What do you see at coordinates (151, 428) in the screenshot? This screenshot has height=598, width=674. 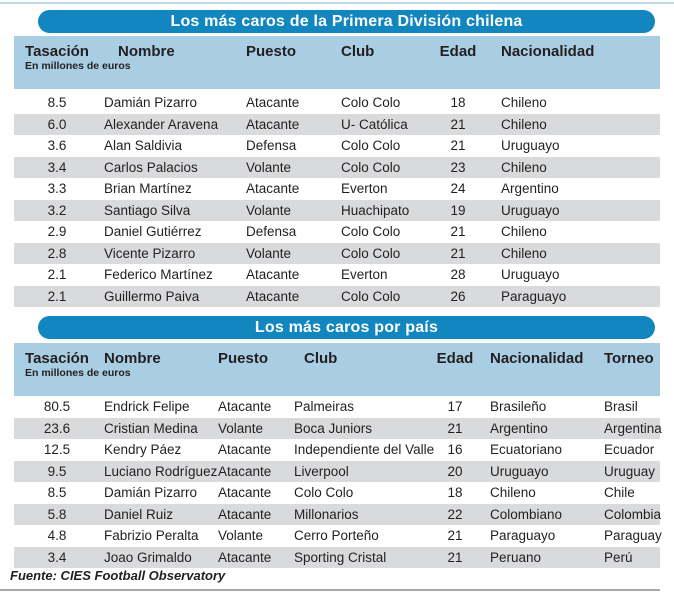 I see `table-cell: Cristian Medina` at bounding box center [151, 428].